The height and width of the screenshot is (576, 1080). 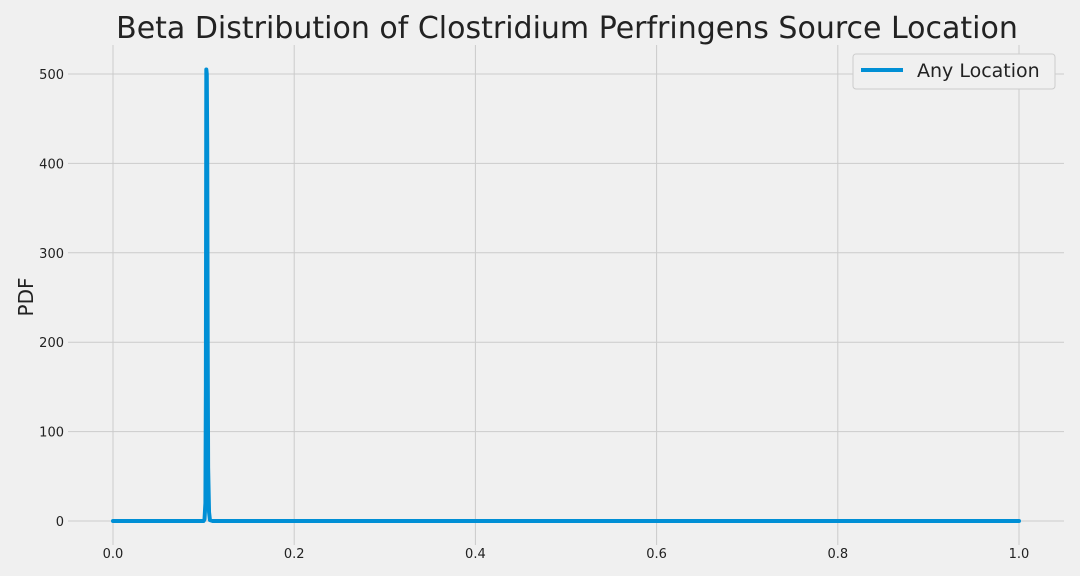 What do you see at coordinates (656, 554) in the screenshot?
I see `x-tick-label: 0.6` at bounding box center [656, 554].